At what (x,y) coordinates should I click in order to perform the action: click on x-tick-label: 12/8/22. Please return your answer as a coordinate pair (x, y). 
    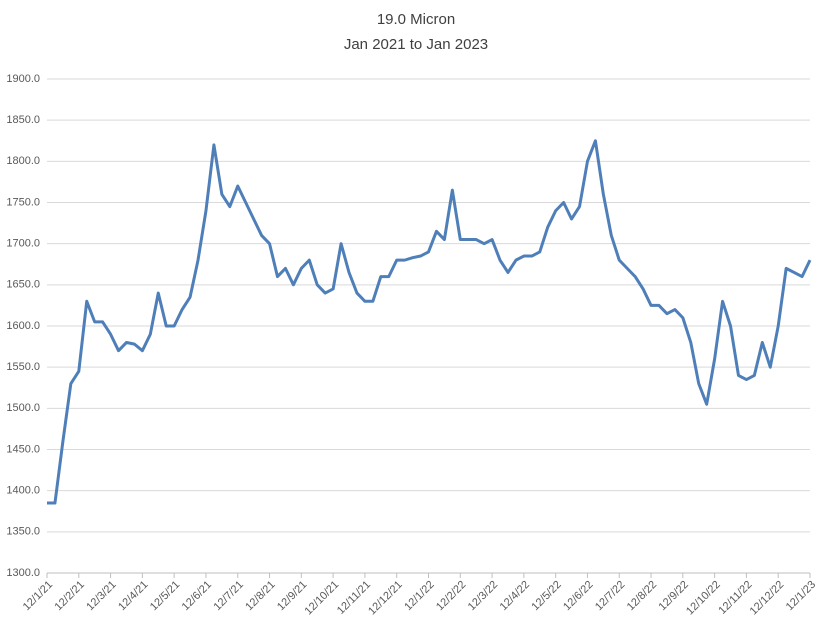
    Looking at the image, I should click on (642, 596).